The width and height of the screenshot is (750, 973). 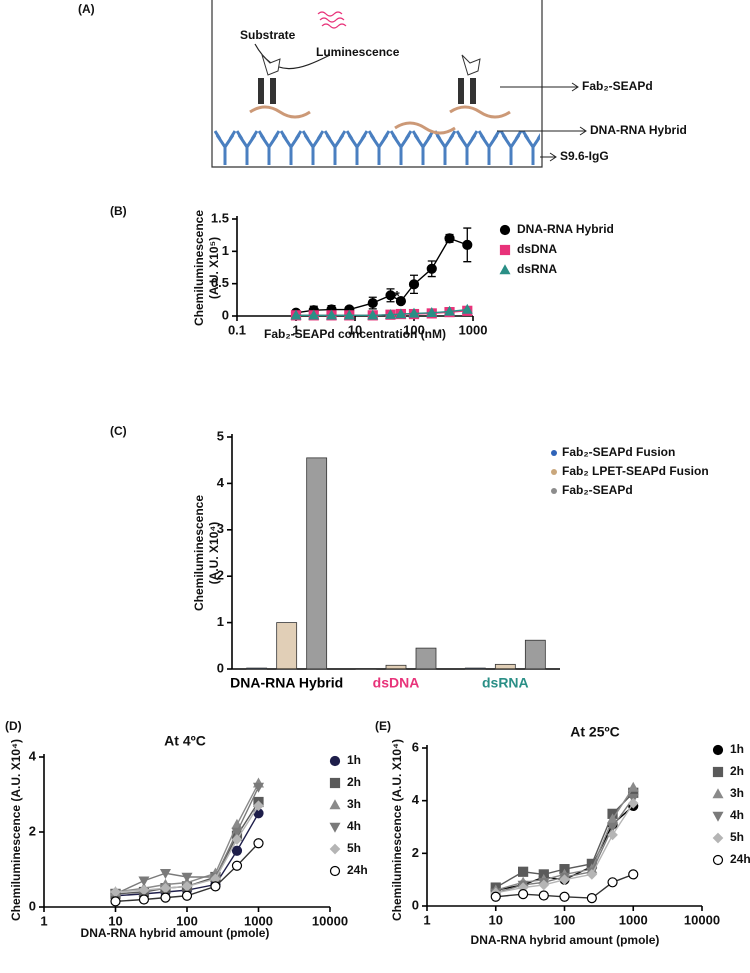 I want to click on y-axis-label: (A.U. X10⁴), so click(x=214, y=553).